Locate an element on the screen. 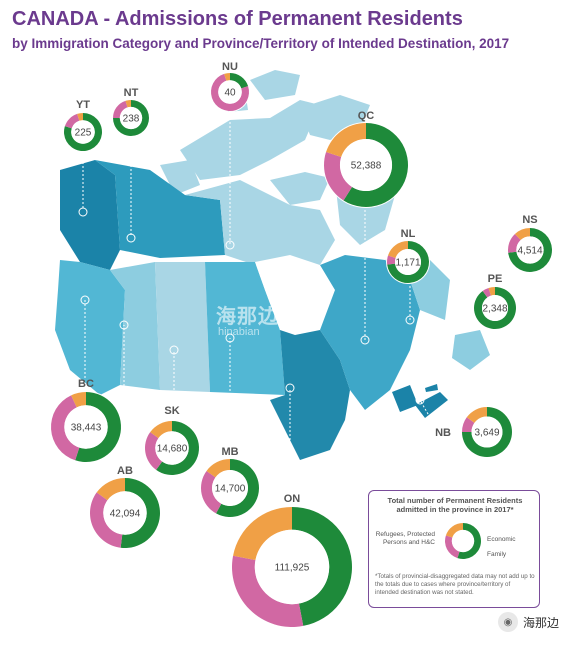 The image size is (582, 653). donut-ns-donut-hole is located at coordinates (530, 250).